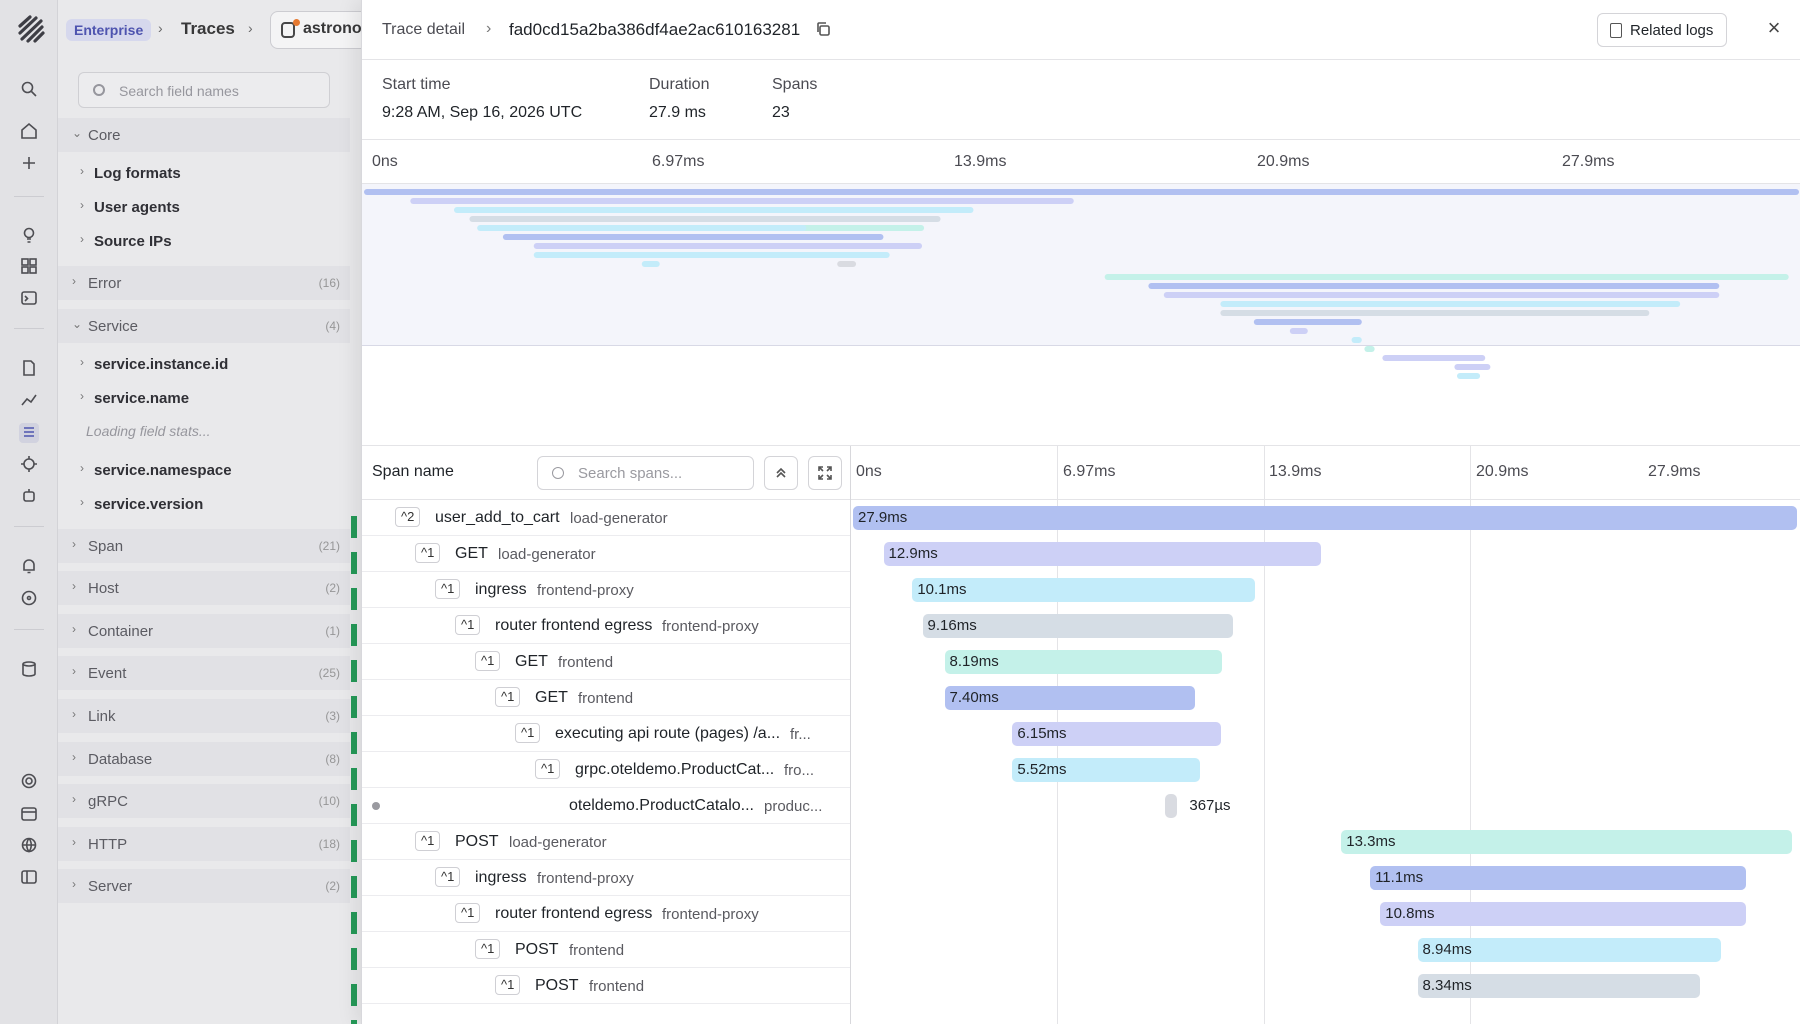 This screenshot has height=1024, width=1800. I want to click on terminal-icon, so click(29, 299).